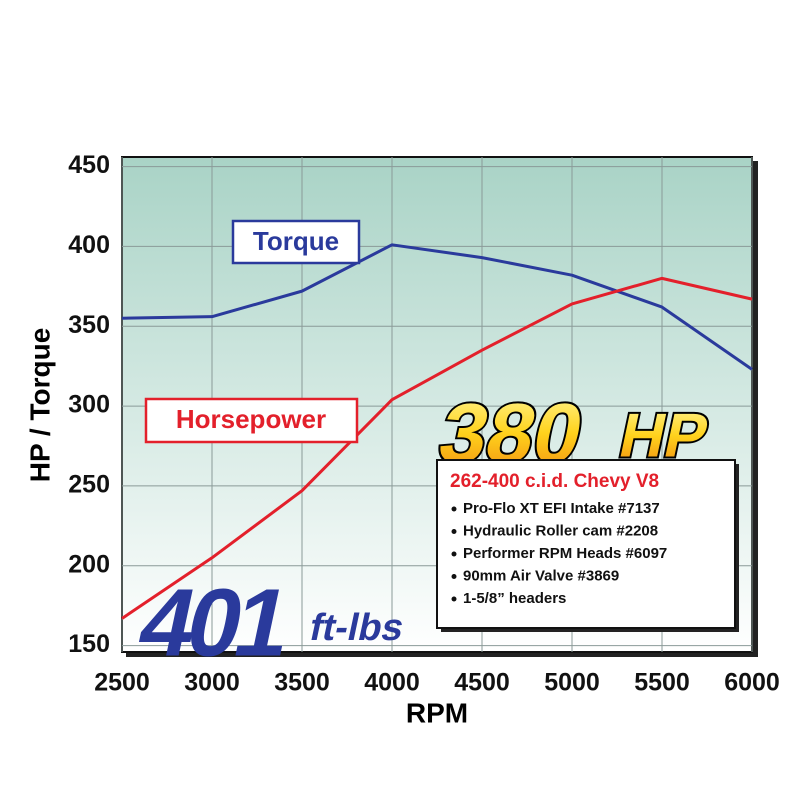  Describe the element at coordinates (560, 530) in the screenshot. I see `spec-item: Hydraulic Roller cam #2208` at that location.